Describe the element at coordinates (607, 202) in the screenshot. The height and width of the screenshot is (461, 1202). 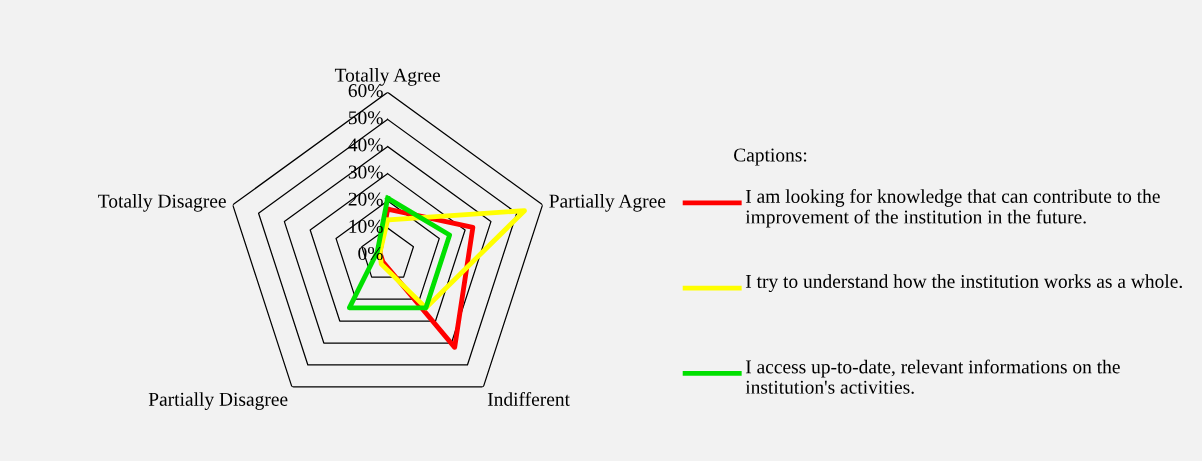
I see `spoke-label: Partially Agree` at that location.